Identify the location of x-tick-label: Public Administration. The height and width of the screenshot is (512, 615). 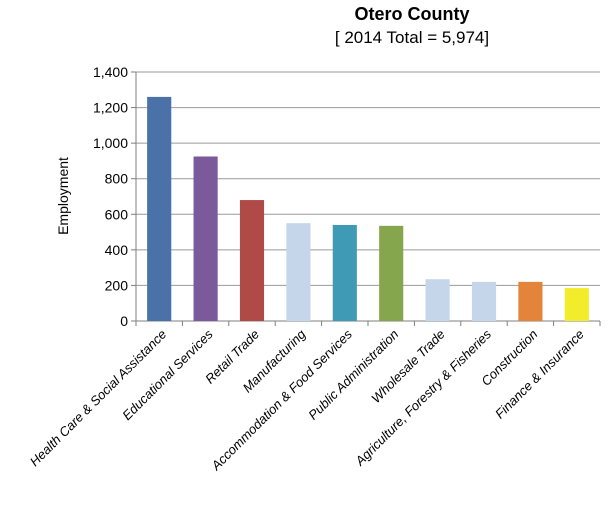
(353, 375).